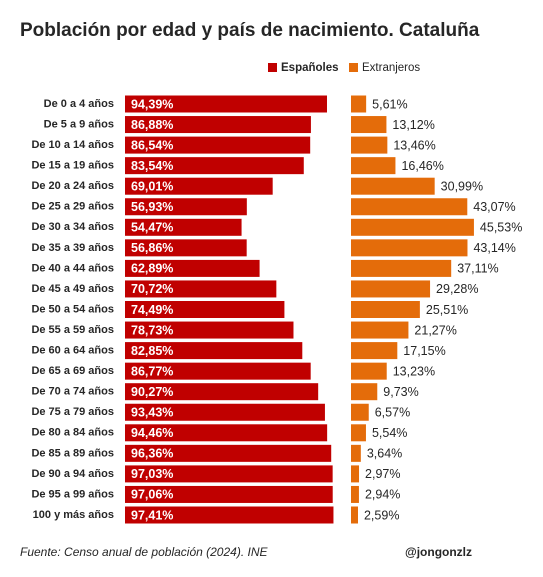 This screenshot has width=543, height=577. Describe the element at coordinates (79, 104) in the screenshot. I see `y-tick-label: De 0 a 4 años` at that location.